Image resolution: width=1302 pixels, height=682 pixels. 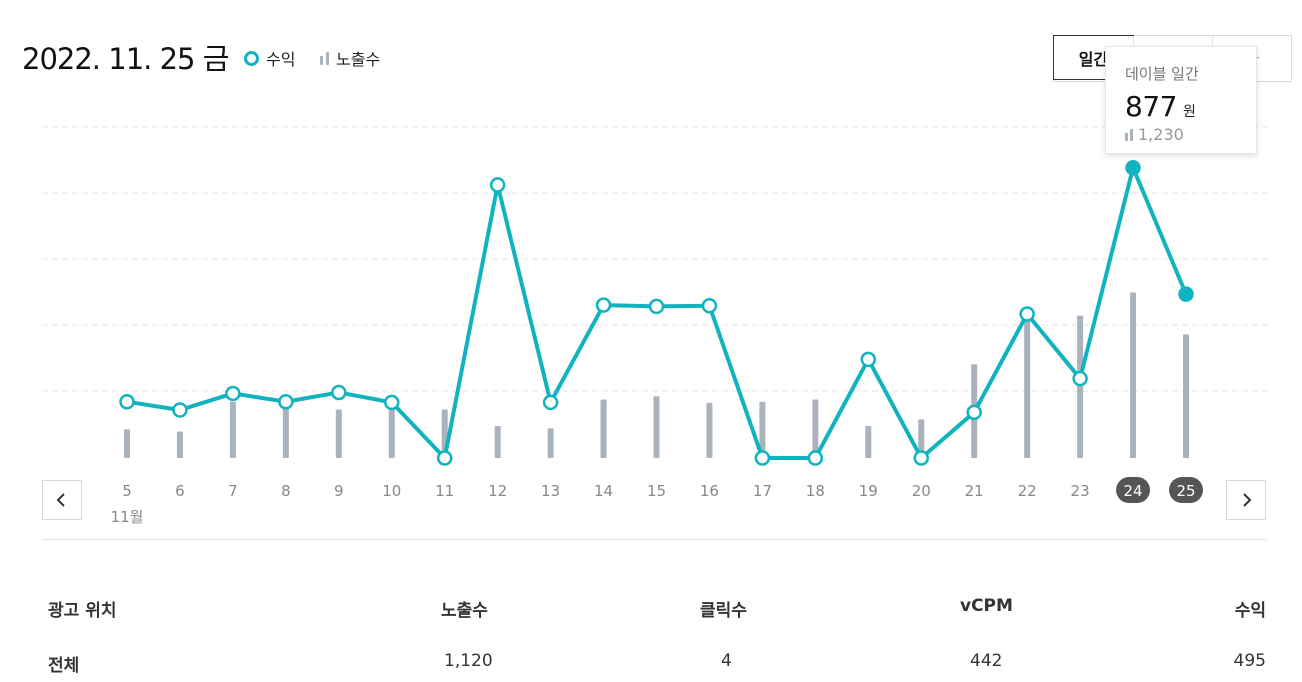 I want to click on row-vcpm: 442, so click(x=986, y=661).